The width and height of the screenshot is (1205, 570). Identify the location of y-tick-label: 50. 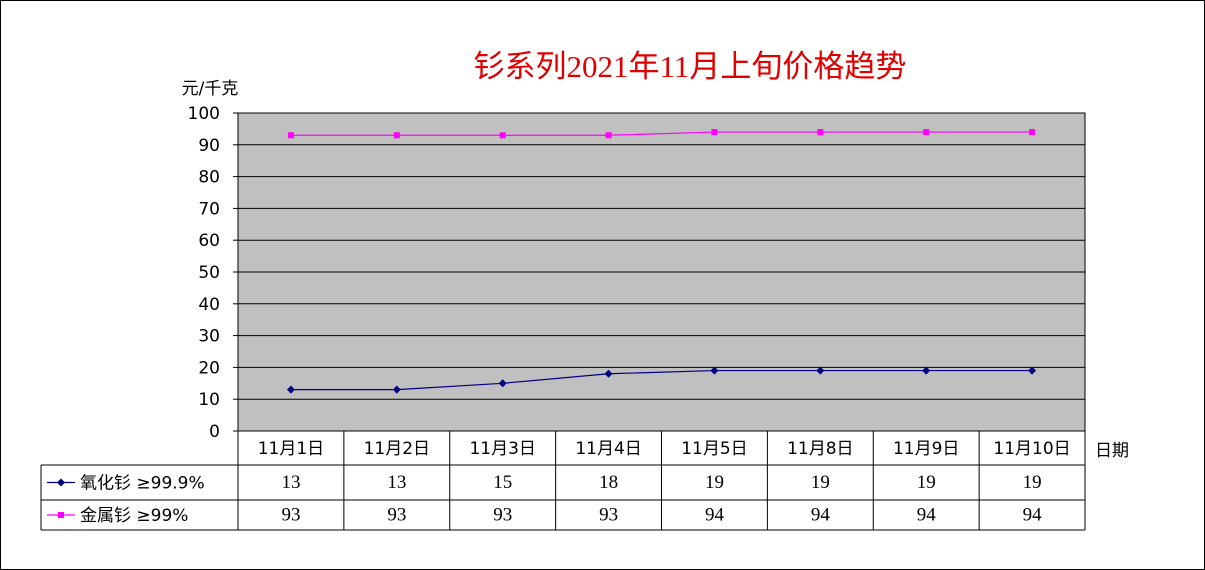
(209, 273).